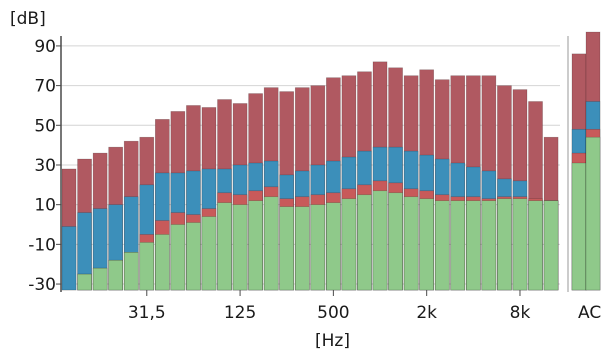  I want to click on y-tick-label: 50, so click(45, 126).